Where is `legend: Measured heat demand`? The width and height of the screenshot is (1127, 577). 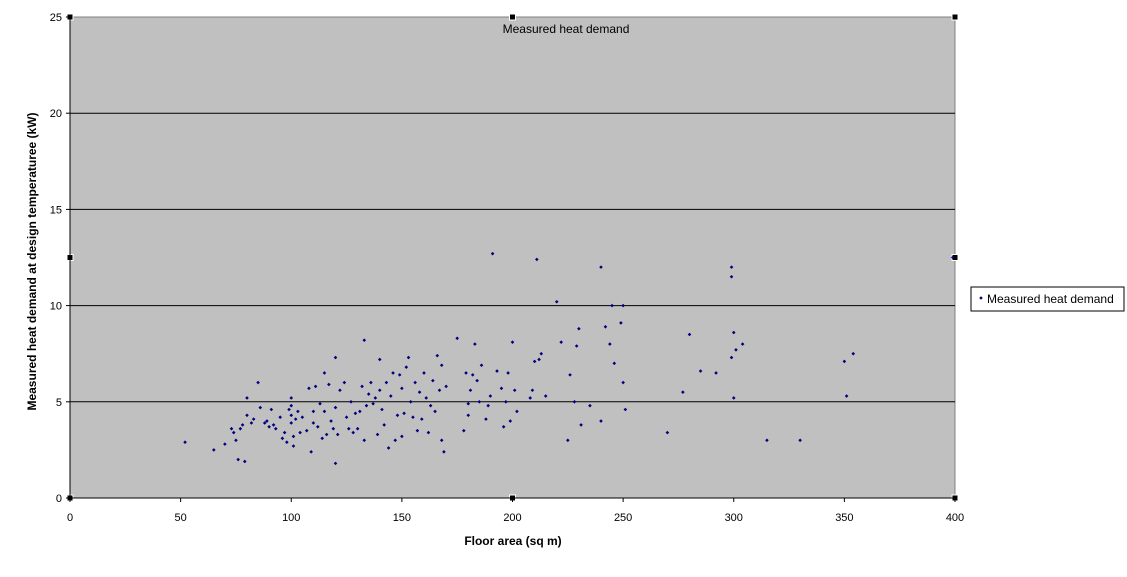 legend: Measured heat demand is located at coordinates (1047, 299).